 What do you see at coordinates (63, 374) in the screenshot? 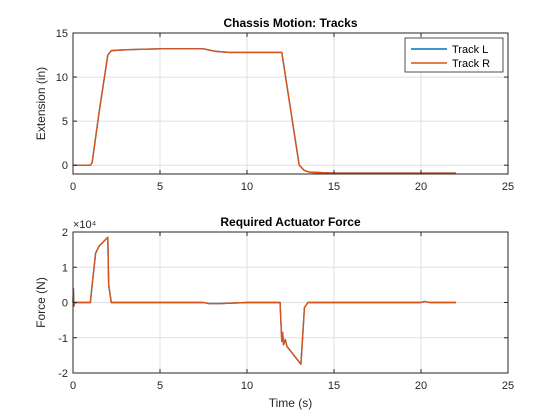
I see `y-tick-label: -2` at bounding box center [63, 374].